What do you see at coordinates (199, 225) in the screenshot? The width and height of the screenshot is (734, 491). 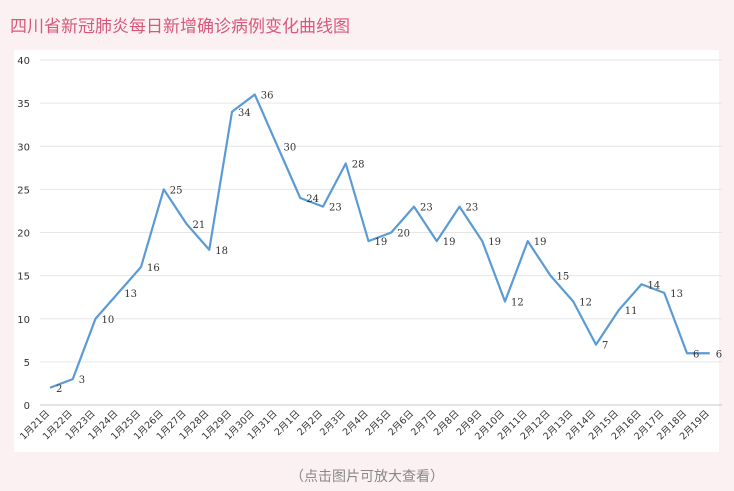 I see `data-label: 21` at bounding box center [199, 225].